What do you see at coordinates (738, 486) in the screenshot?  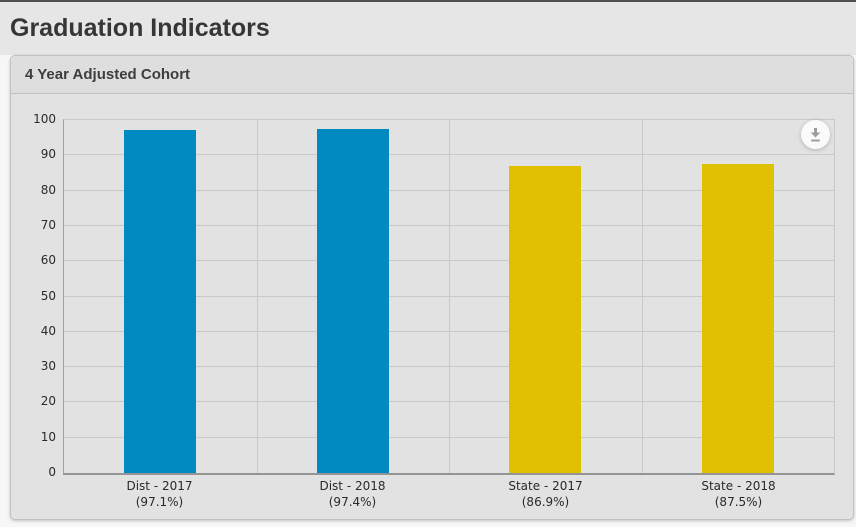 I see `x-axis-label-category: State - 2018` at bounding box center [738, 486].